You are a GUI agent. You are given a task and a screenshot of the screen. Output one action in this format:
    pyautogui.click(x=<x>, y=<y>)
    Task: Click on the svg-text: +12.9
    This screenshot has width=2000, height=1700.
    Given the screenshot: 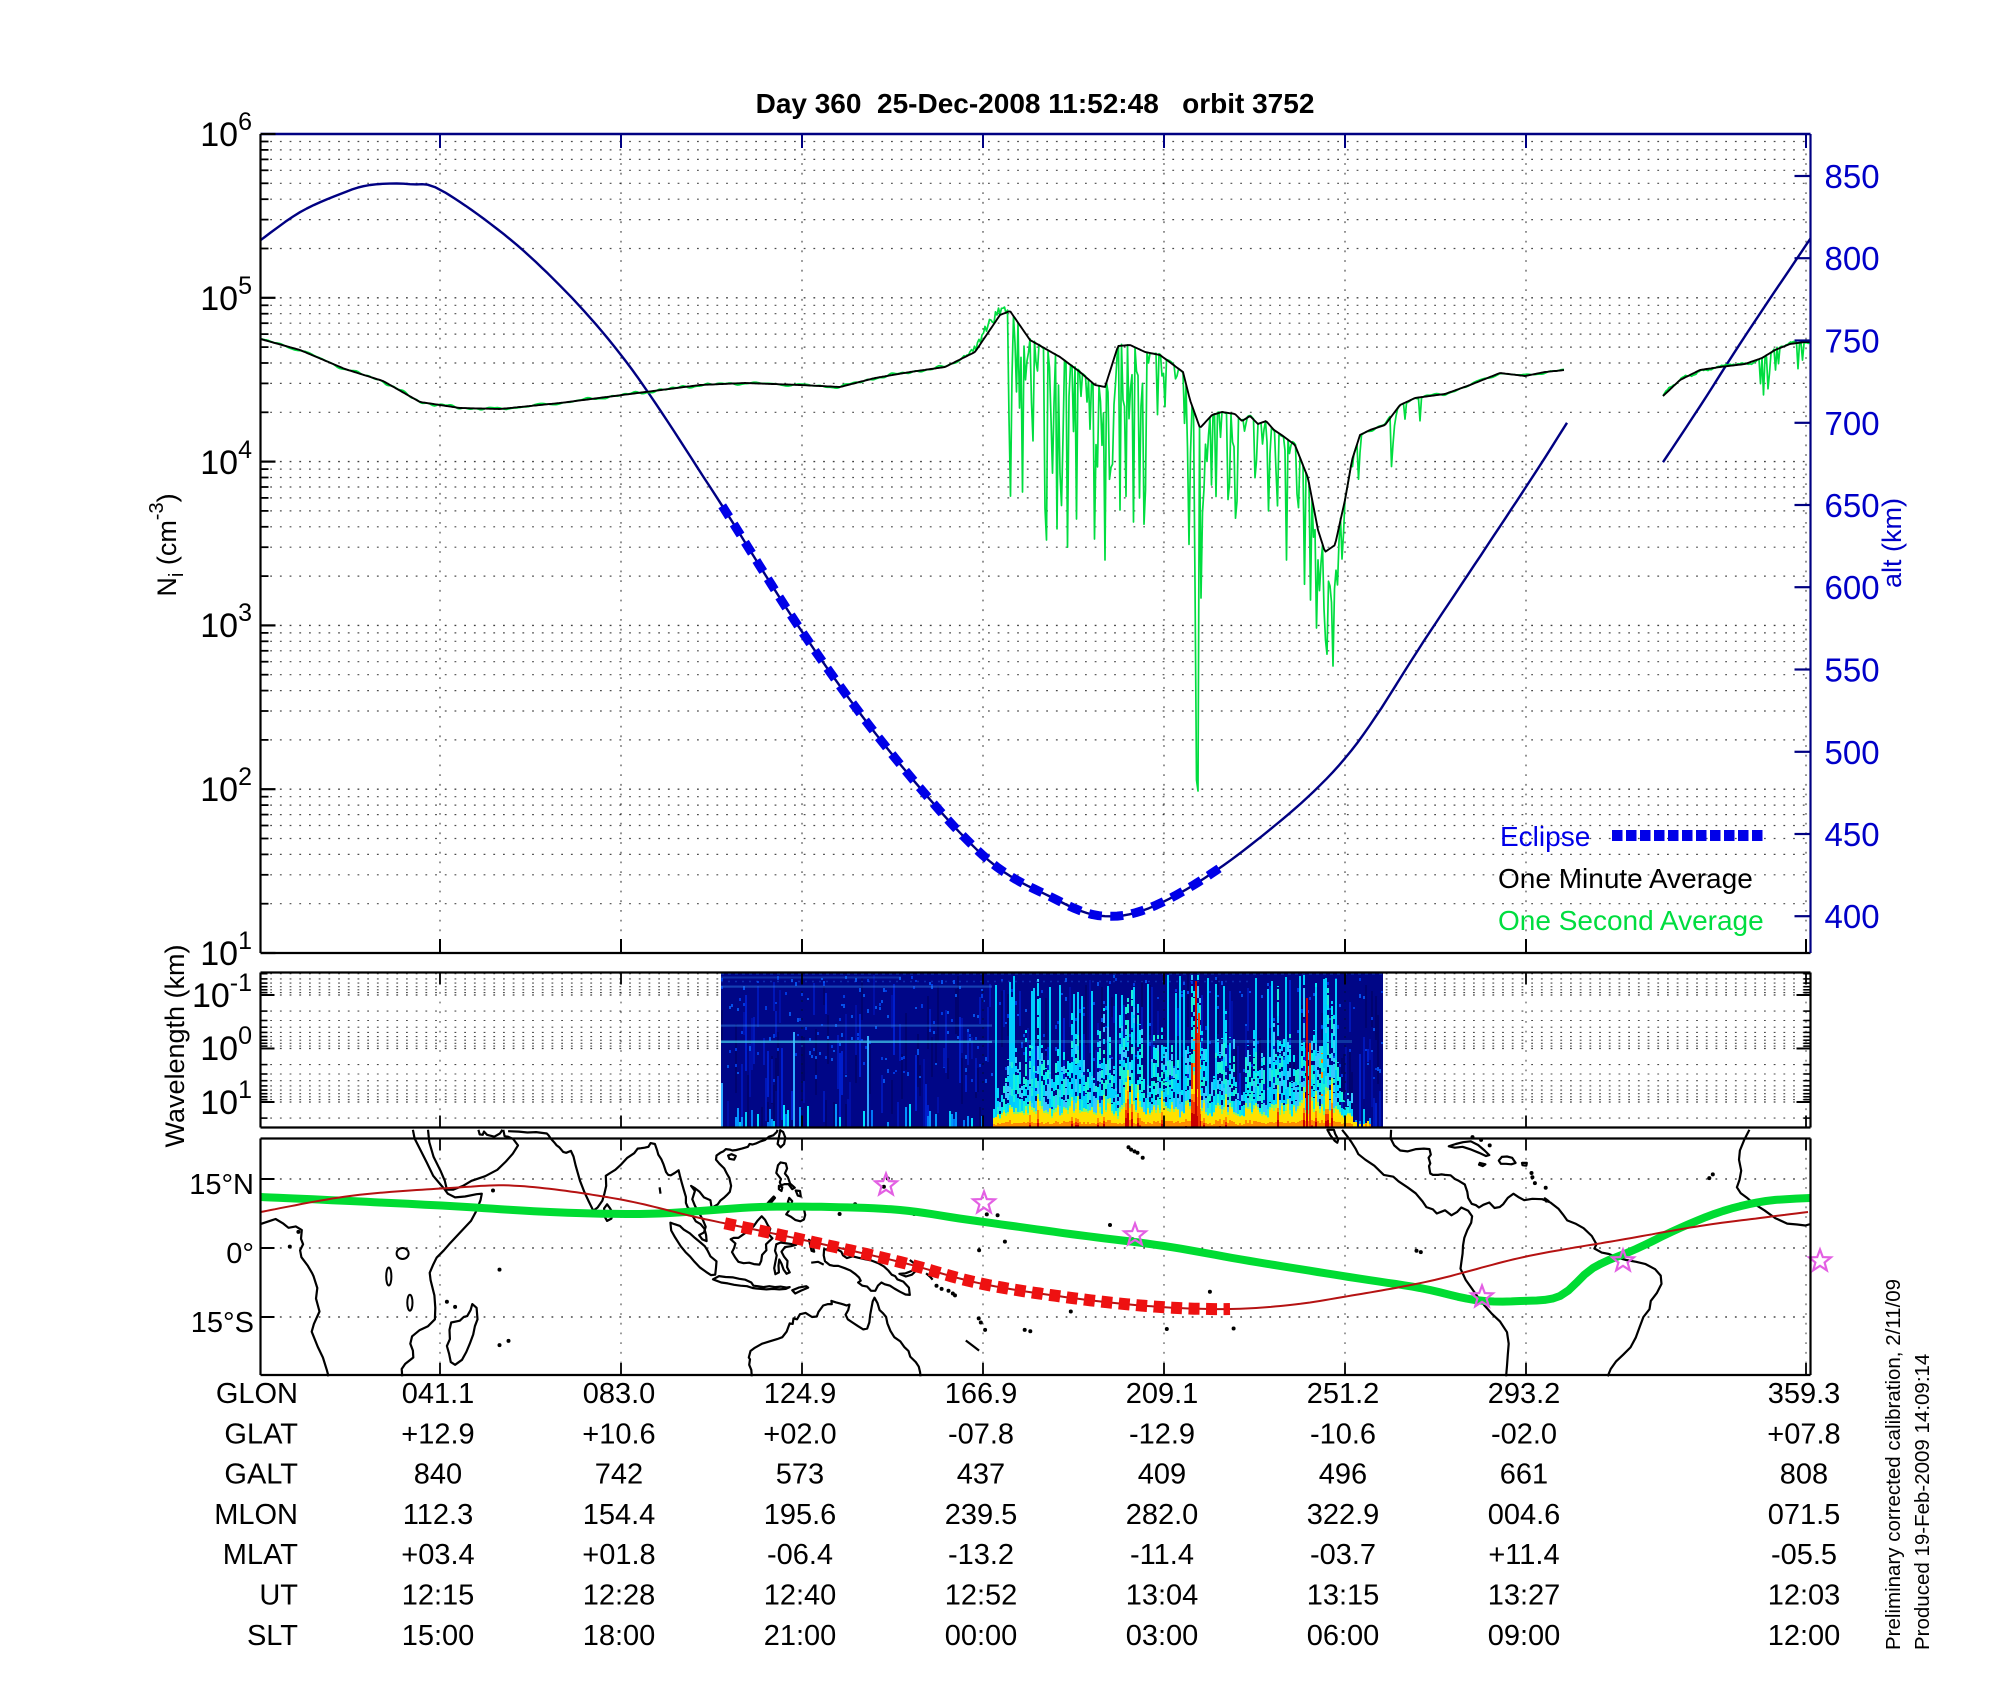 What is the action you would take?
    pyautogui.click(x=437, y=1434)
    